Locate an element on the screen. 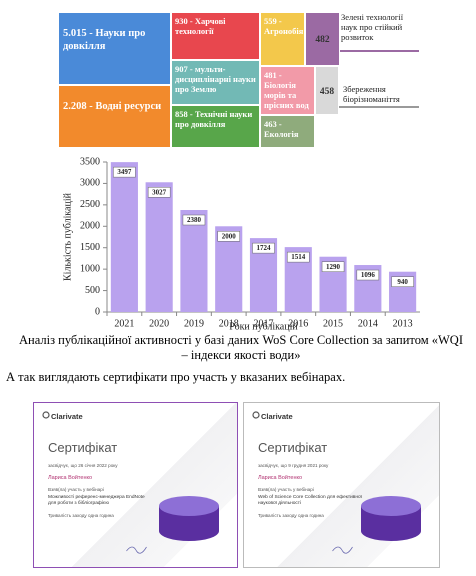 The height and width of the screenshot is (576, 476). treemap-box: 930 - Харчові технології is located at coordinates (215, 36).